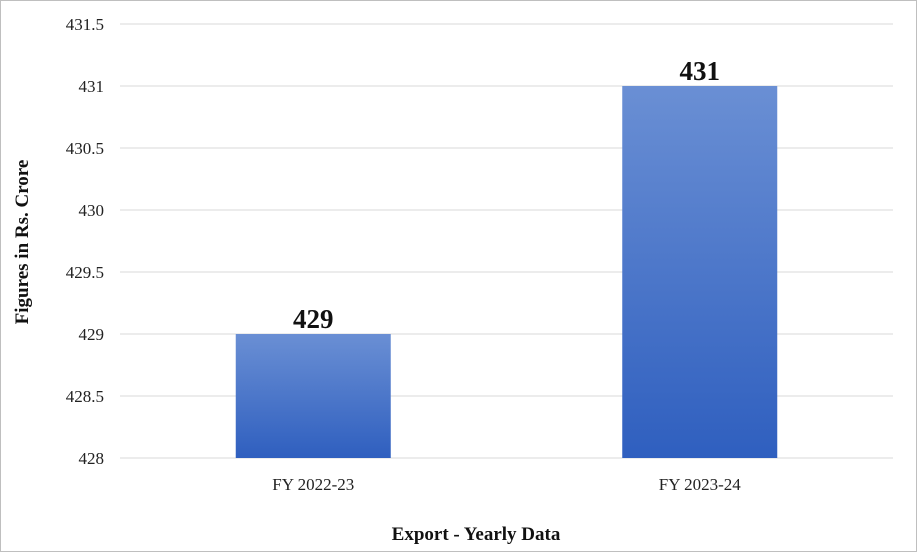 This screenshot has height=552, width=917. What do you see at coordinates (92, 210) in the screenshot?
I see `y-tick-label: 430` at bounding box center [92, 210].